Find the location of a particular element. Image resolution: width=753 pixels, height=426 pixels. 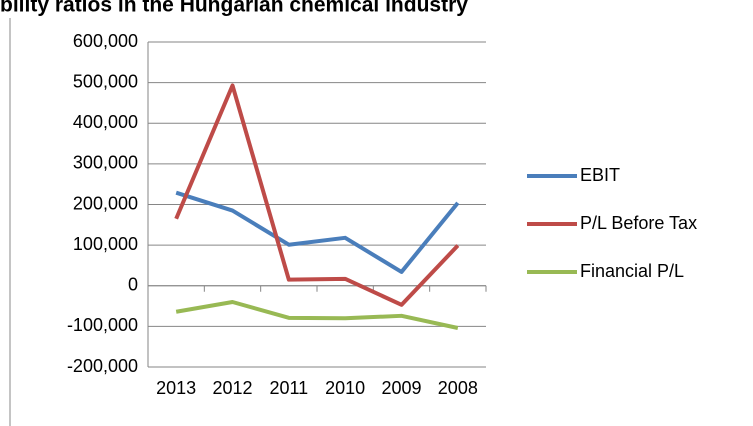

y-tick-label: 400,000 is located at coordinates (105, 122).